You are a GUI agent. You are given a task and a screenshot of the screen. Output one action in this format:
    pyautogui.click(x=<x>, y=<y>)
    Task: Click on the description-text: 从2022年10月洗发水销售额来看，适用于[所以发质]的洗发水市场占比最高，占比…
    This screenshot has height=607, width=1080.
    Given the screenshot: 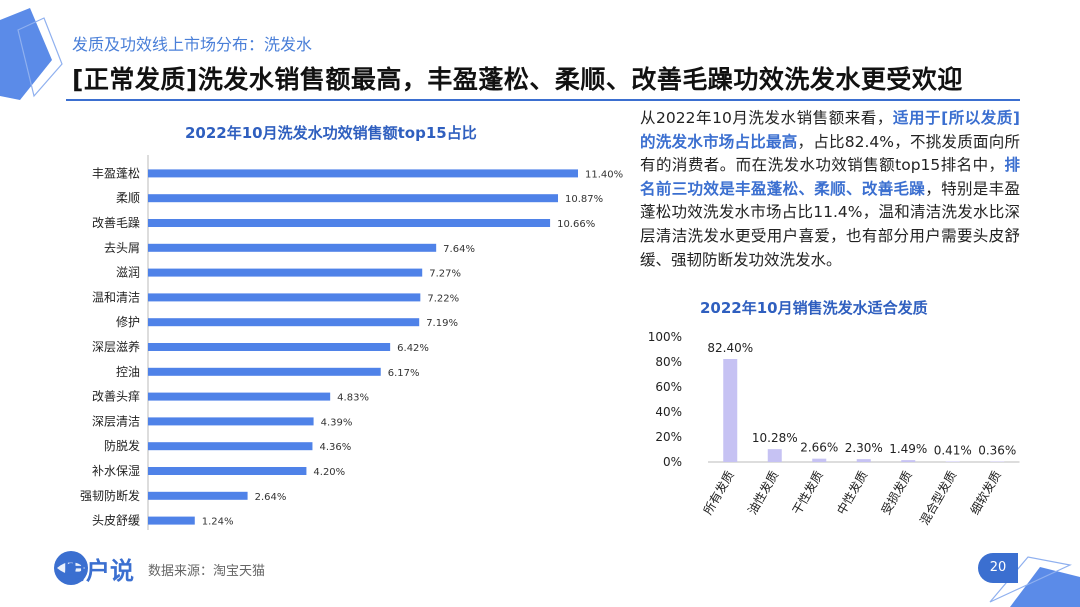 What is the action you would take?
    pyautogui.click(x=830, y=189)
    